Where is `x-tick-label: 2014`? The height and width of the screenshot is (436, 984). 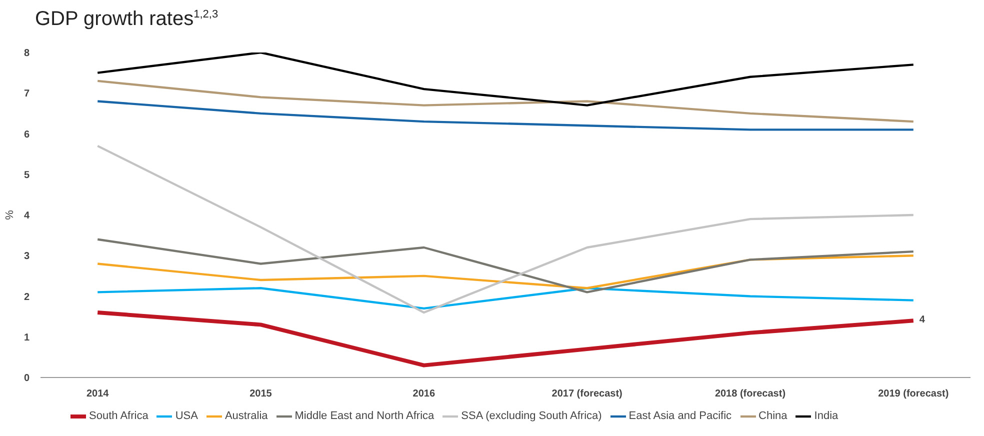 x-tick-label: 2014 is located at coordinates (98, 394).